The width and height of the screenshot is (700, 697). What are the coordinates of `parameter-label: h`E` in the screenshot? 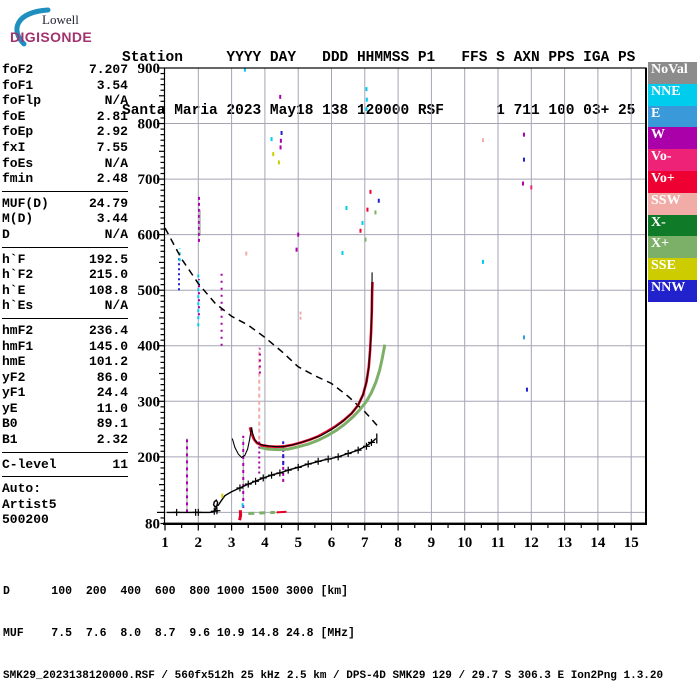 It's located at (14, 290).